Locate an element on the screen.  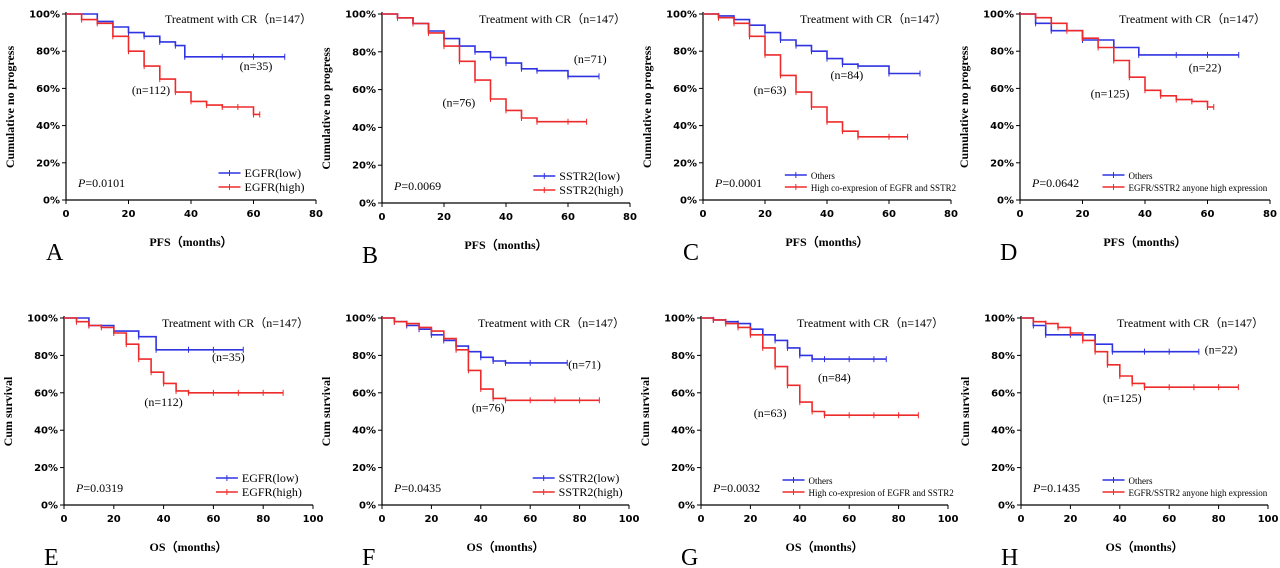
series-high: (n=76) is located at coordinates (485, 69).